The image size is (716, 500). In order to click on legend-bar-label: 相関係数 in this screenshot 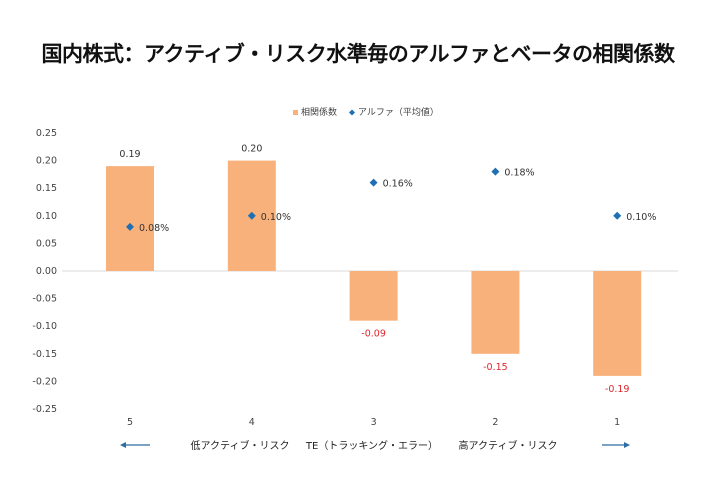, I will do `click(319, 112)`.